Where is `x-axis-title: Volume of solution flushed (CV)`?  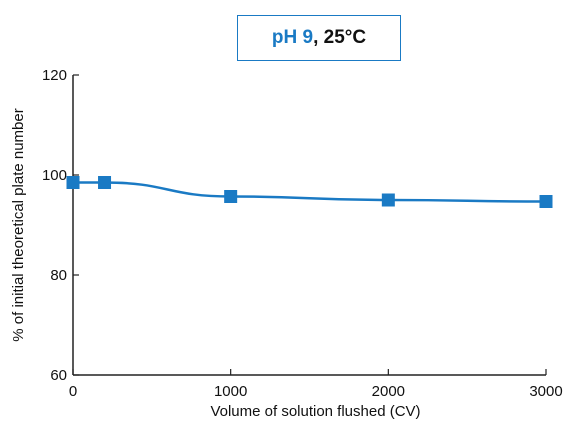 x-axis-title: Volume of solution flushed (CV) is located at coordinates (315, 411).